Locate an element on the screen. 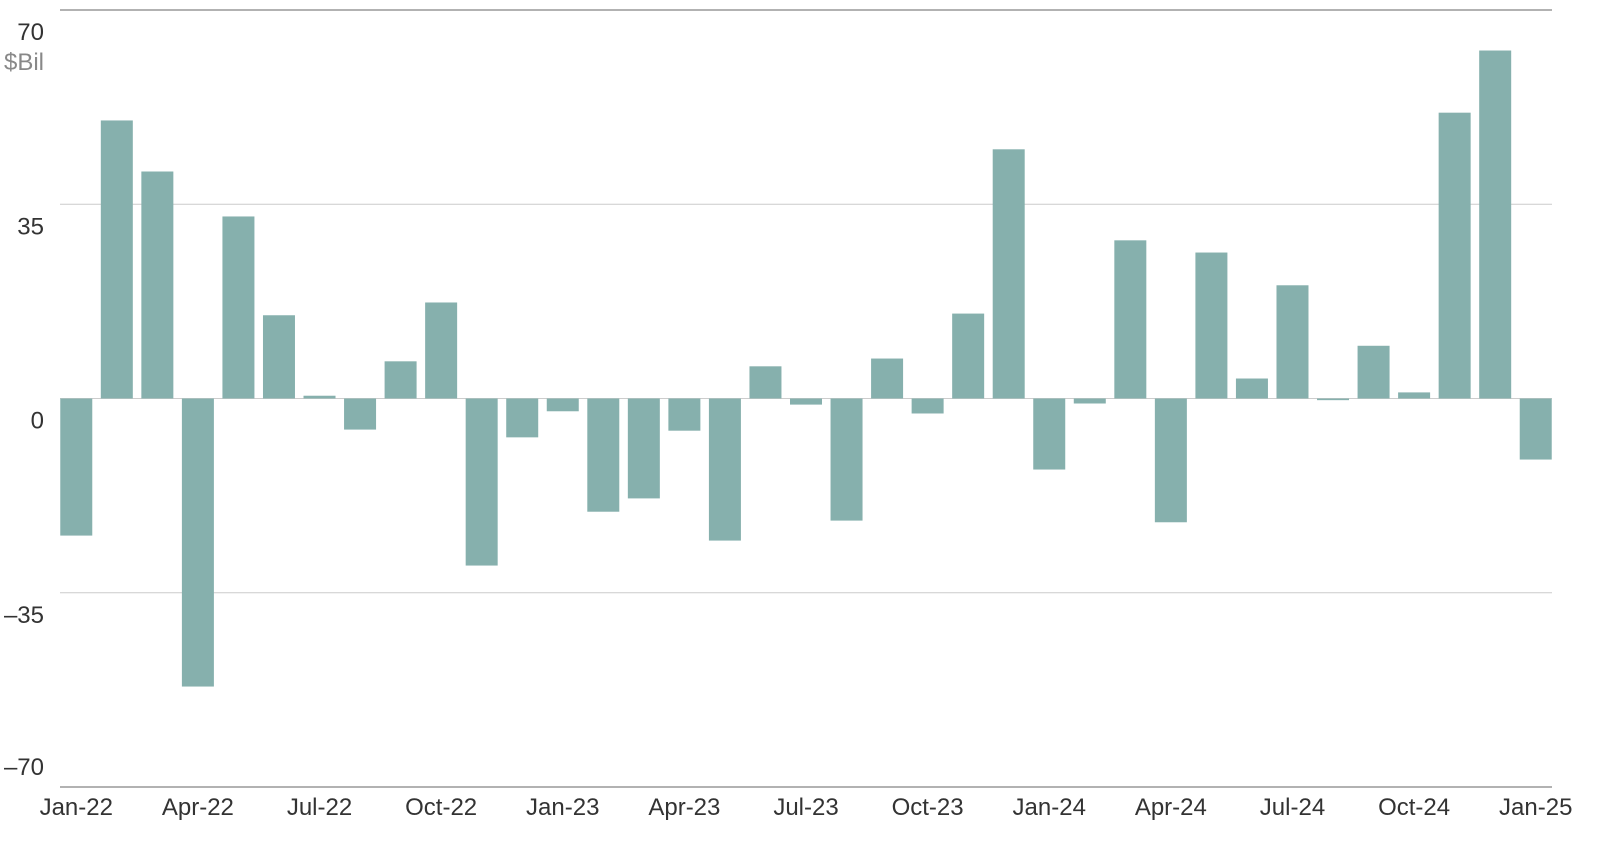 The height and width of the screenshot is (853, 1600). x-tick-label: Jan-24 is located at coordinates (1049, 807).